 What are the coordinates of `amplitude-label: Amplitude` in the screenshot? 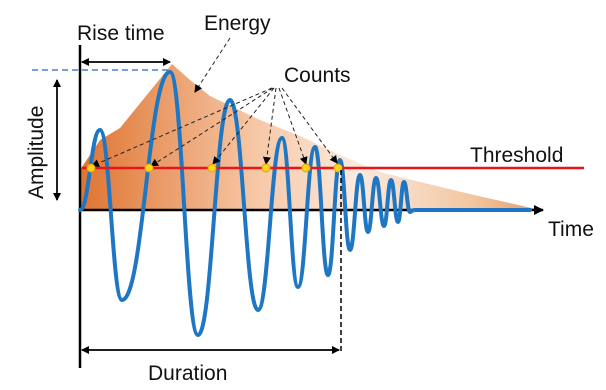 It's located at (36, 152).